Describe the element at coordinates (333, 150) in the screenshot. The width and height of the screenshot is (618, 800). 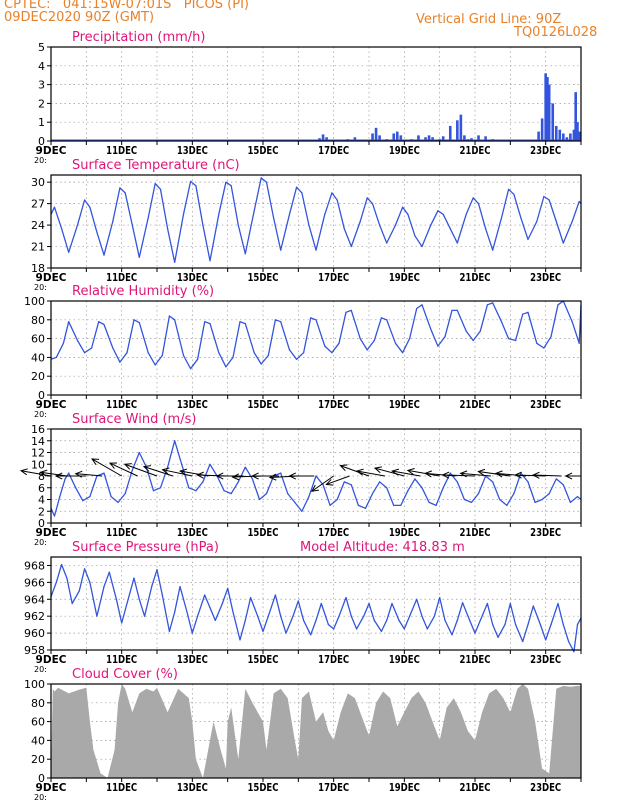
I see `x-tick-label: 17DEC` at that location.